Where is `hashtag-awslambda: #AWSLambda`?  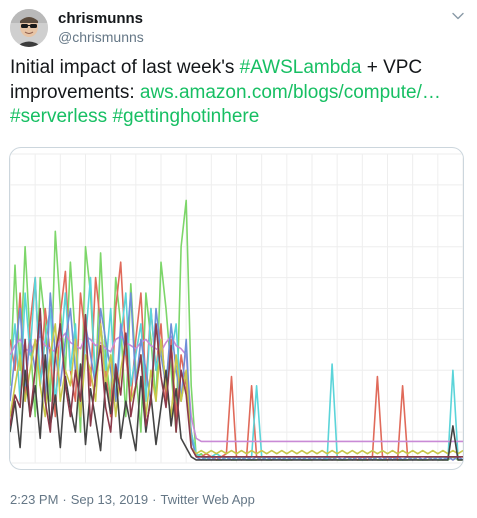 hashtag-awslambda: #AWSLambda is located at coordinates (300, 67).